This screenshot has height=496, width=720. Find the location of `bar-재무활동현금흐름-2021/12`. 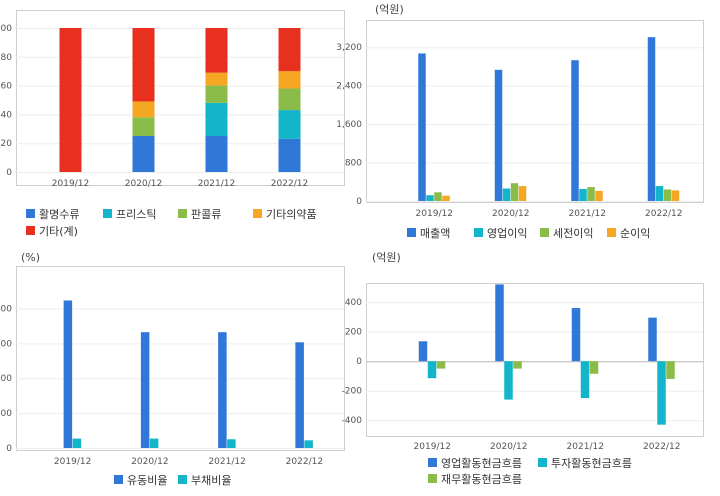

bar-재무활동현금흐름-2021/12 is located at coordinates (594, 367).